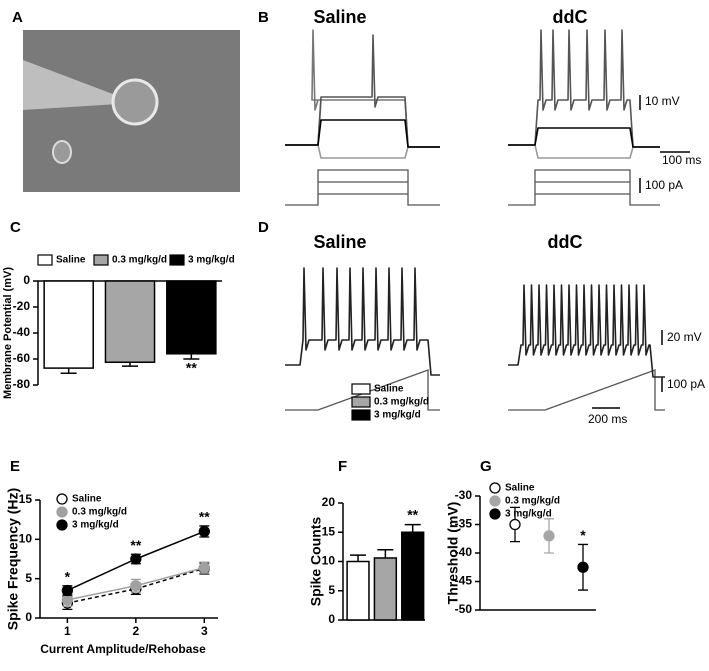 This screenshot has width=709, height=671. What do you see at coordinates (464, 581) in the screenshot?
I see `y-tick-label: -45` at bounding box center [464, 581].